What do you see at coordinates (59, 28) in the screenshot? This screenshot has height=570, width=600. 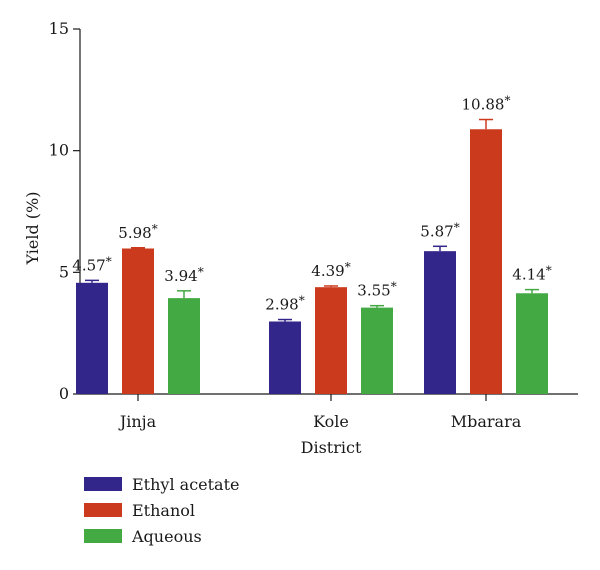 I see `y-tick-label: 15` at bounding box center [59, 28].